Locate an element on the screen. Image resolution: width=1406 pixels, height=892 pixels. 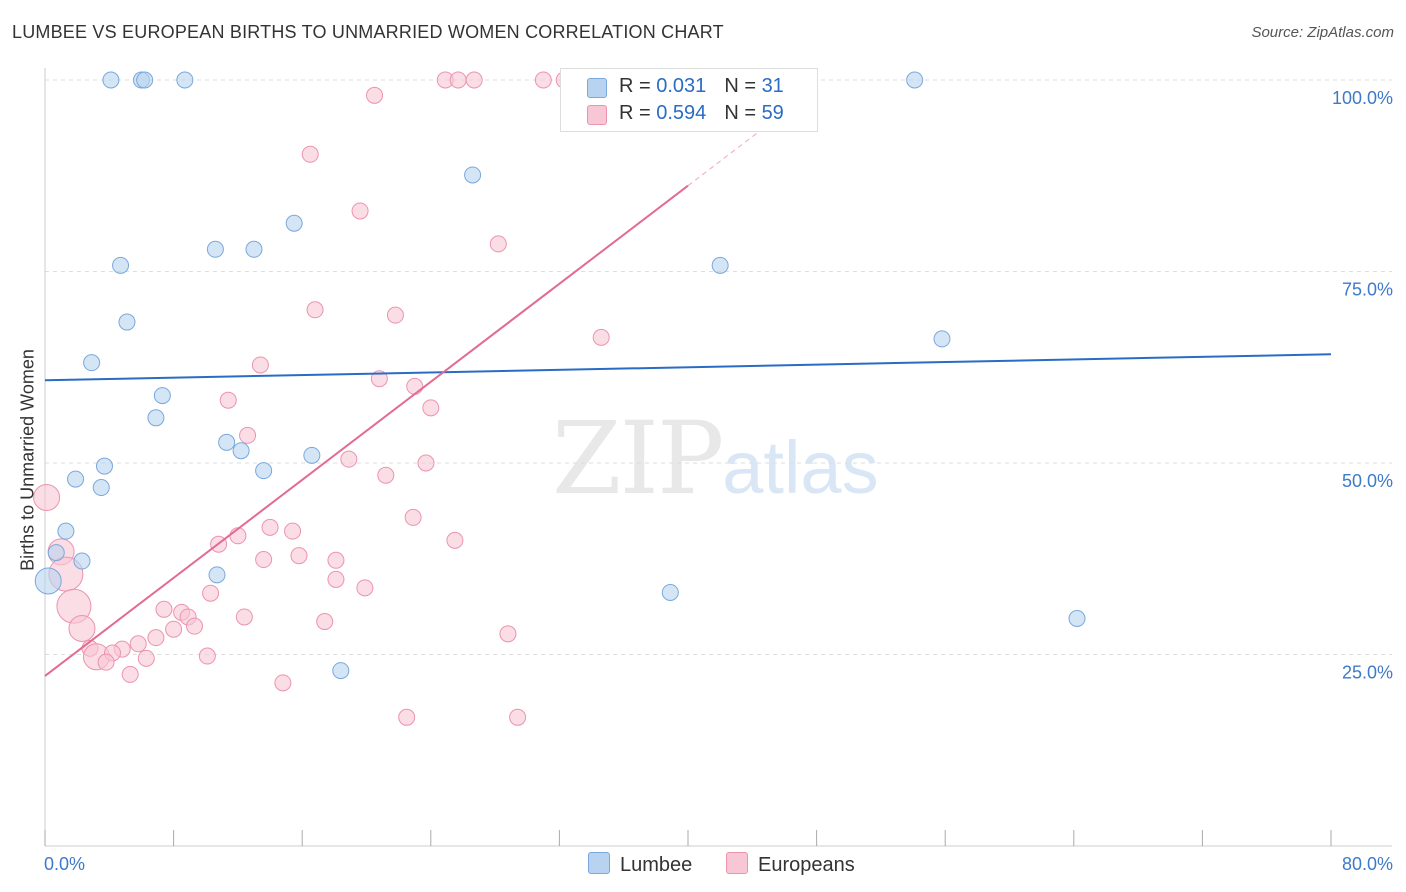
legend-box: R = 0.031 N = 31 R = 0.594 N = 59 is located at coordinates (689, 100).